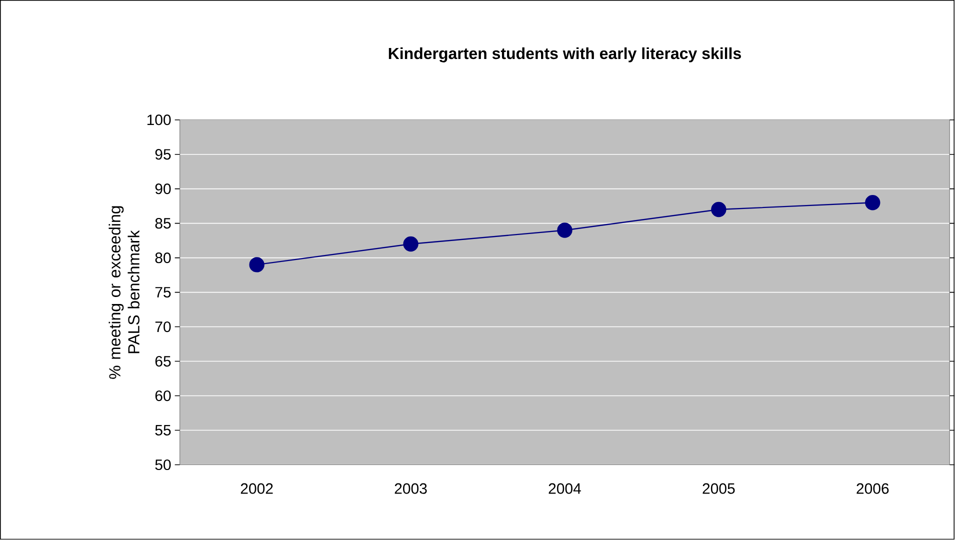 The height and width of the screenshot is (540, 955). Describe the element at coordinates (564, 55) in the screenshot. I see `chart-title: Kindergarten students with early literacy skills` at that location.